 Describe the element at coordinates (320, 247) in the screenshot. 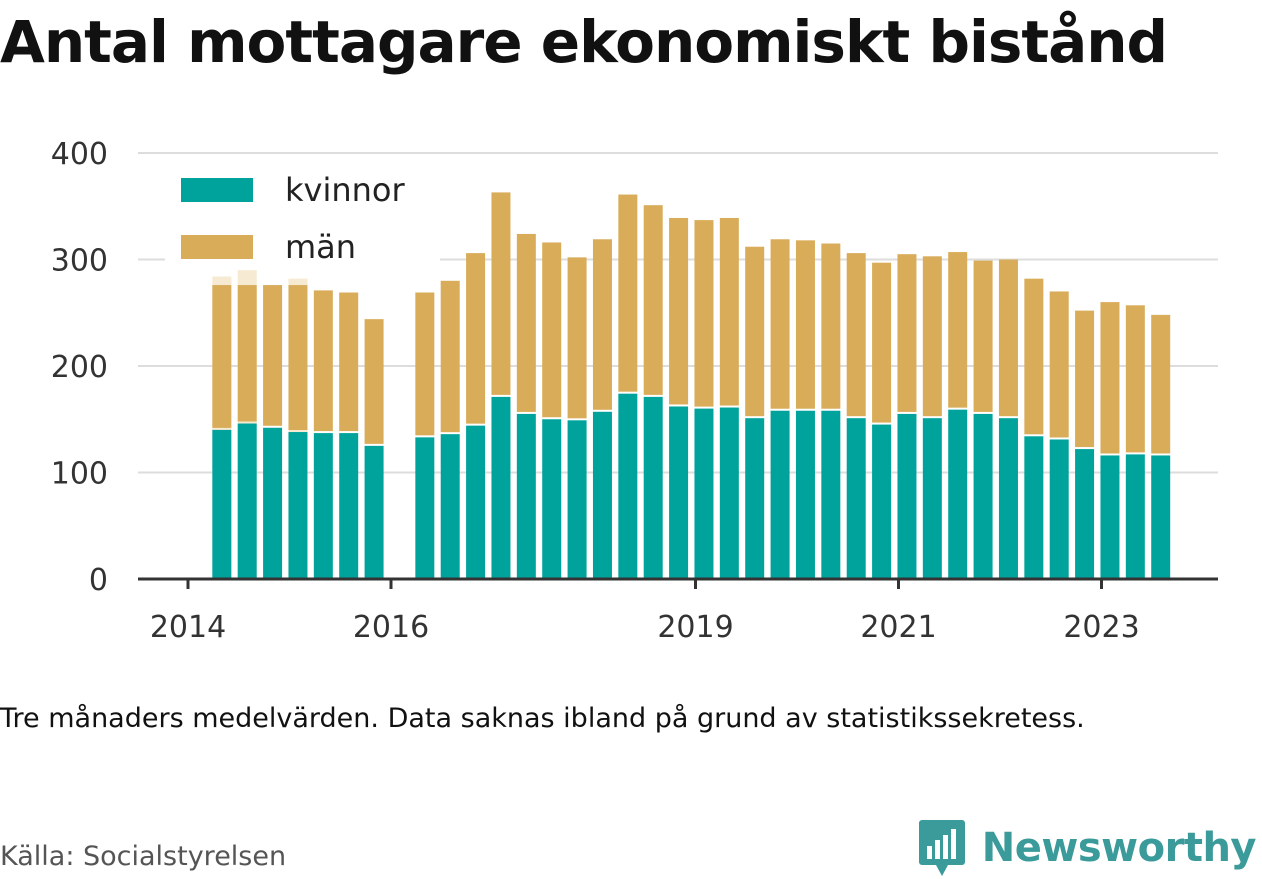

I see `legend-label: män` at that location.